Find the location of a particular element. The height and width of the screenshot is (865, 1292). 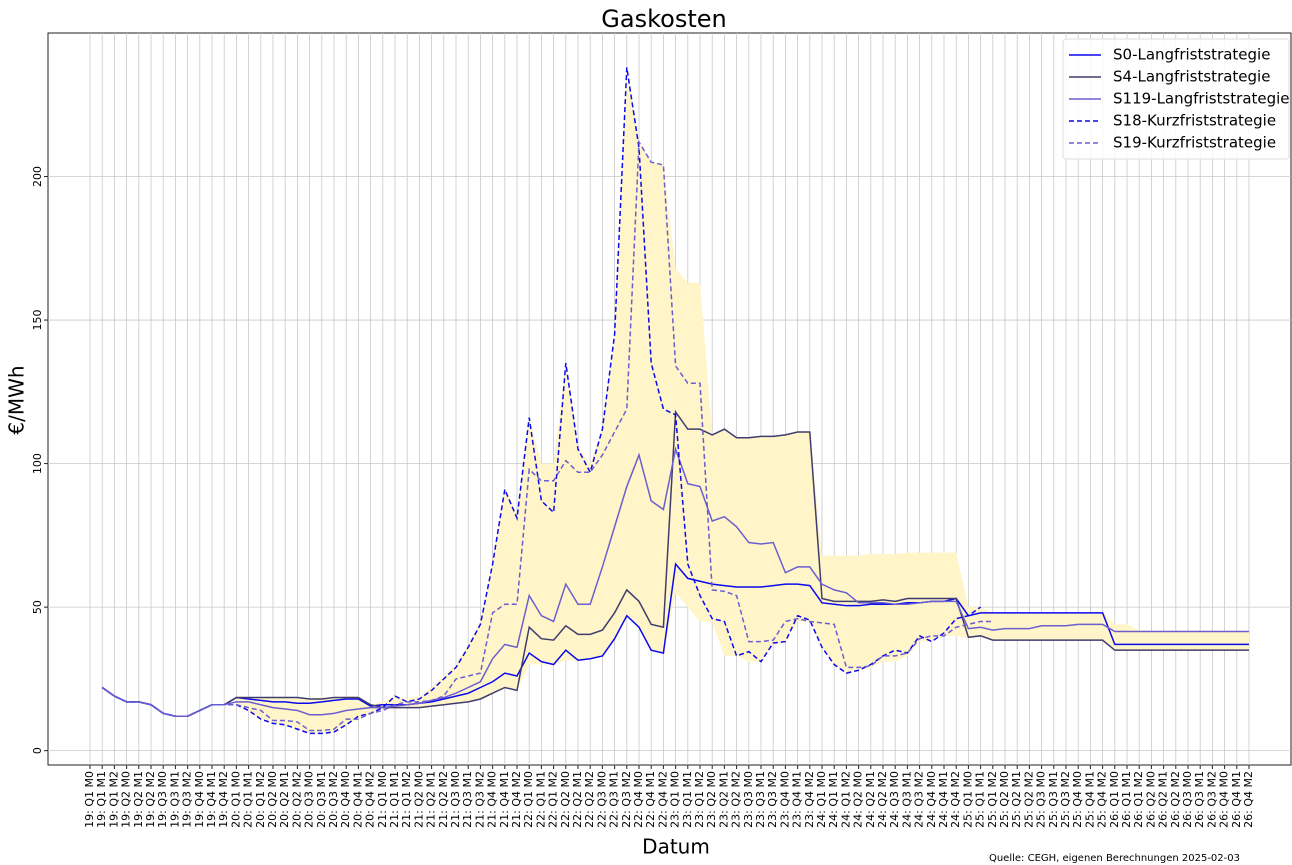

x-tick-label: 20: Q2 M1 is located at coordinates (284, 799).